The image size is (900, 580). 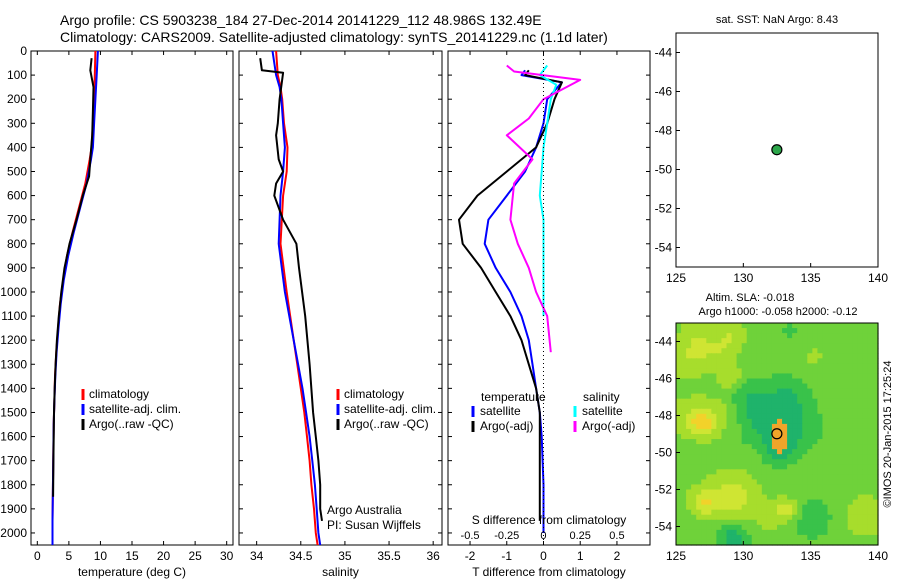 What do you see at coordinates (17, 171) in the screenshot?
I see `y-tick-label: 500` at bounding box center [17, 171].